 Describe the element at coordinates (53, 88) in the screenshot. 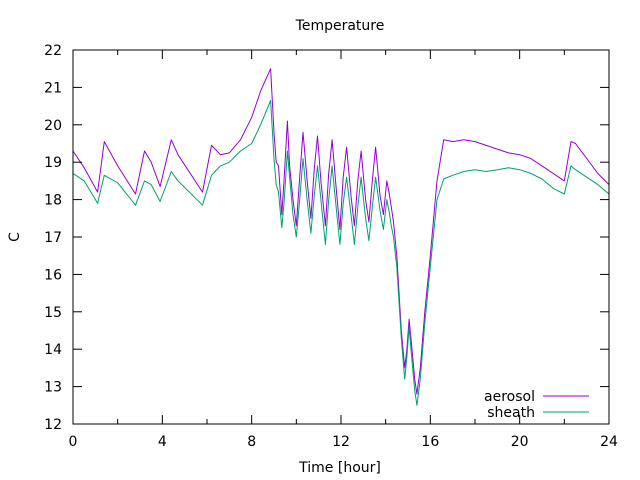

I see `y-tick-label: 21` at that location.